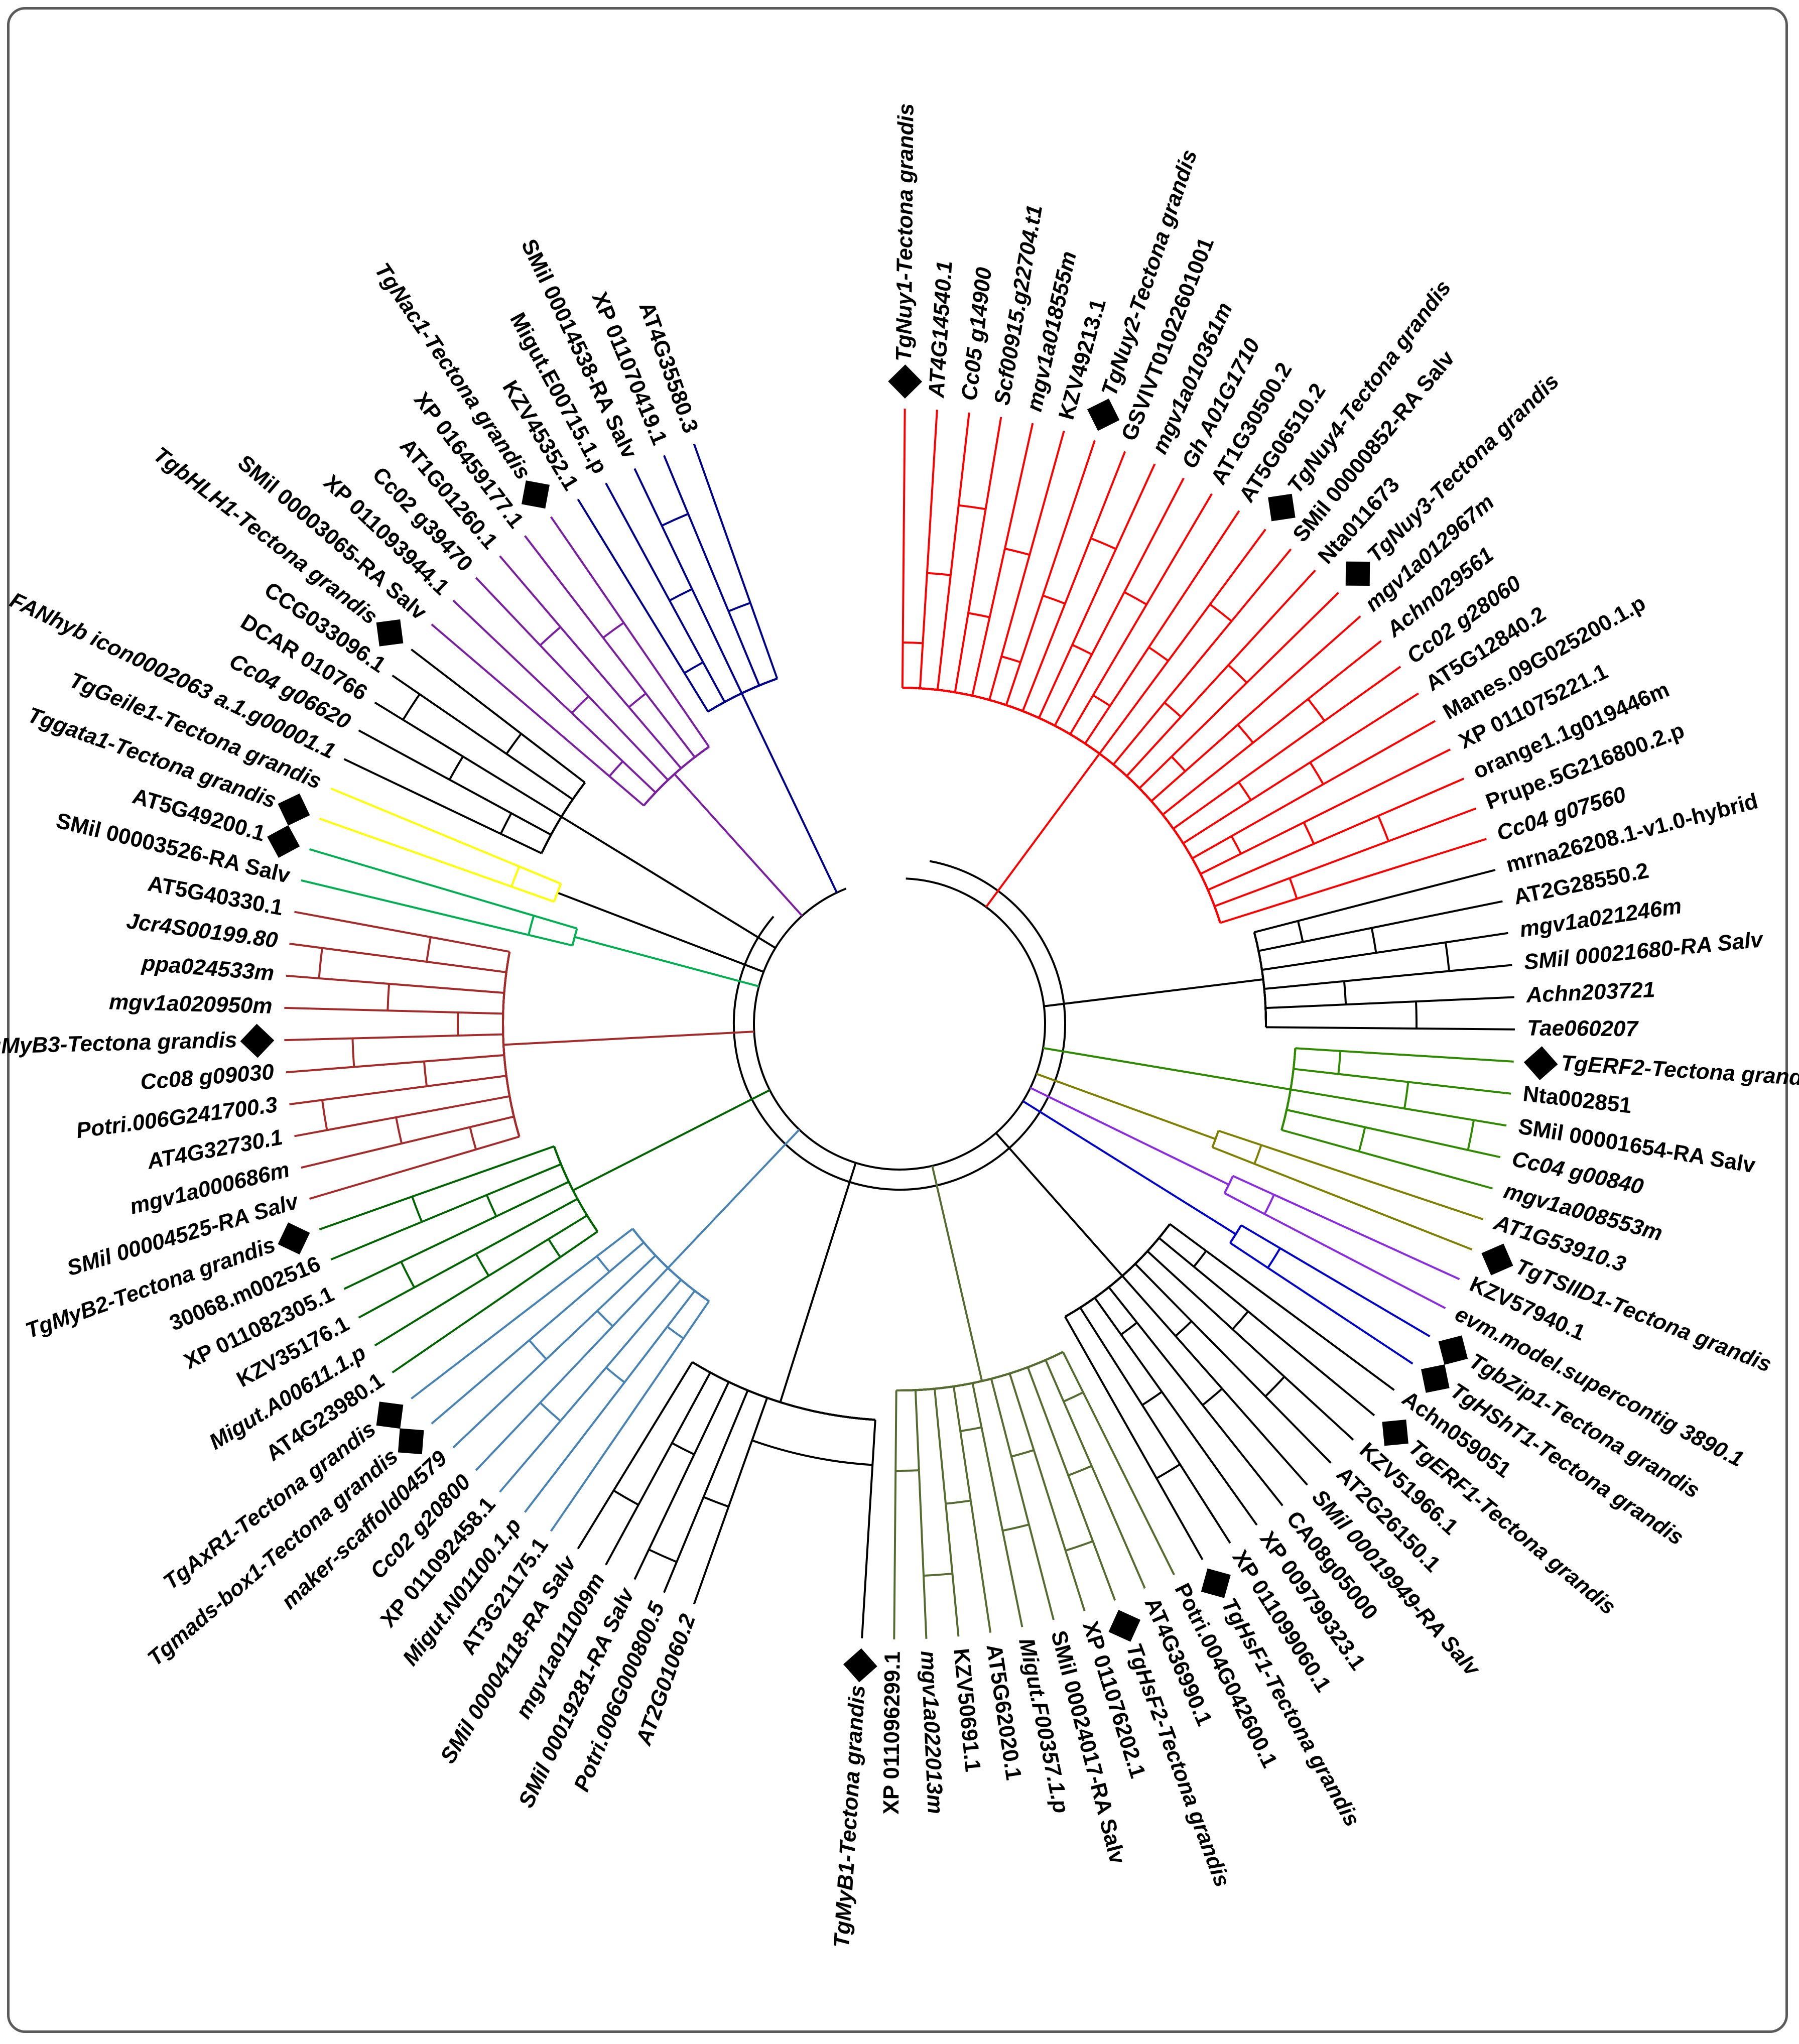  What do you see at coordinates (977, 334) in the screenshot?
I see `leaf-label: Cc05 g14900` at bounding box center [977, 334].